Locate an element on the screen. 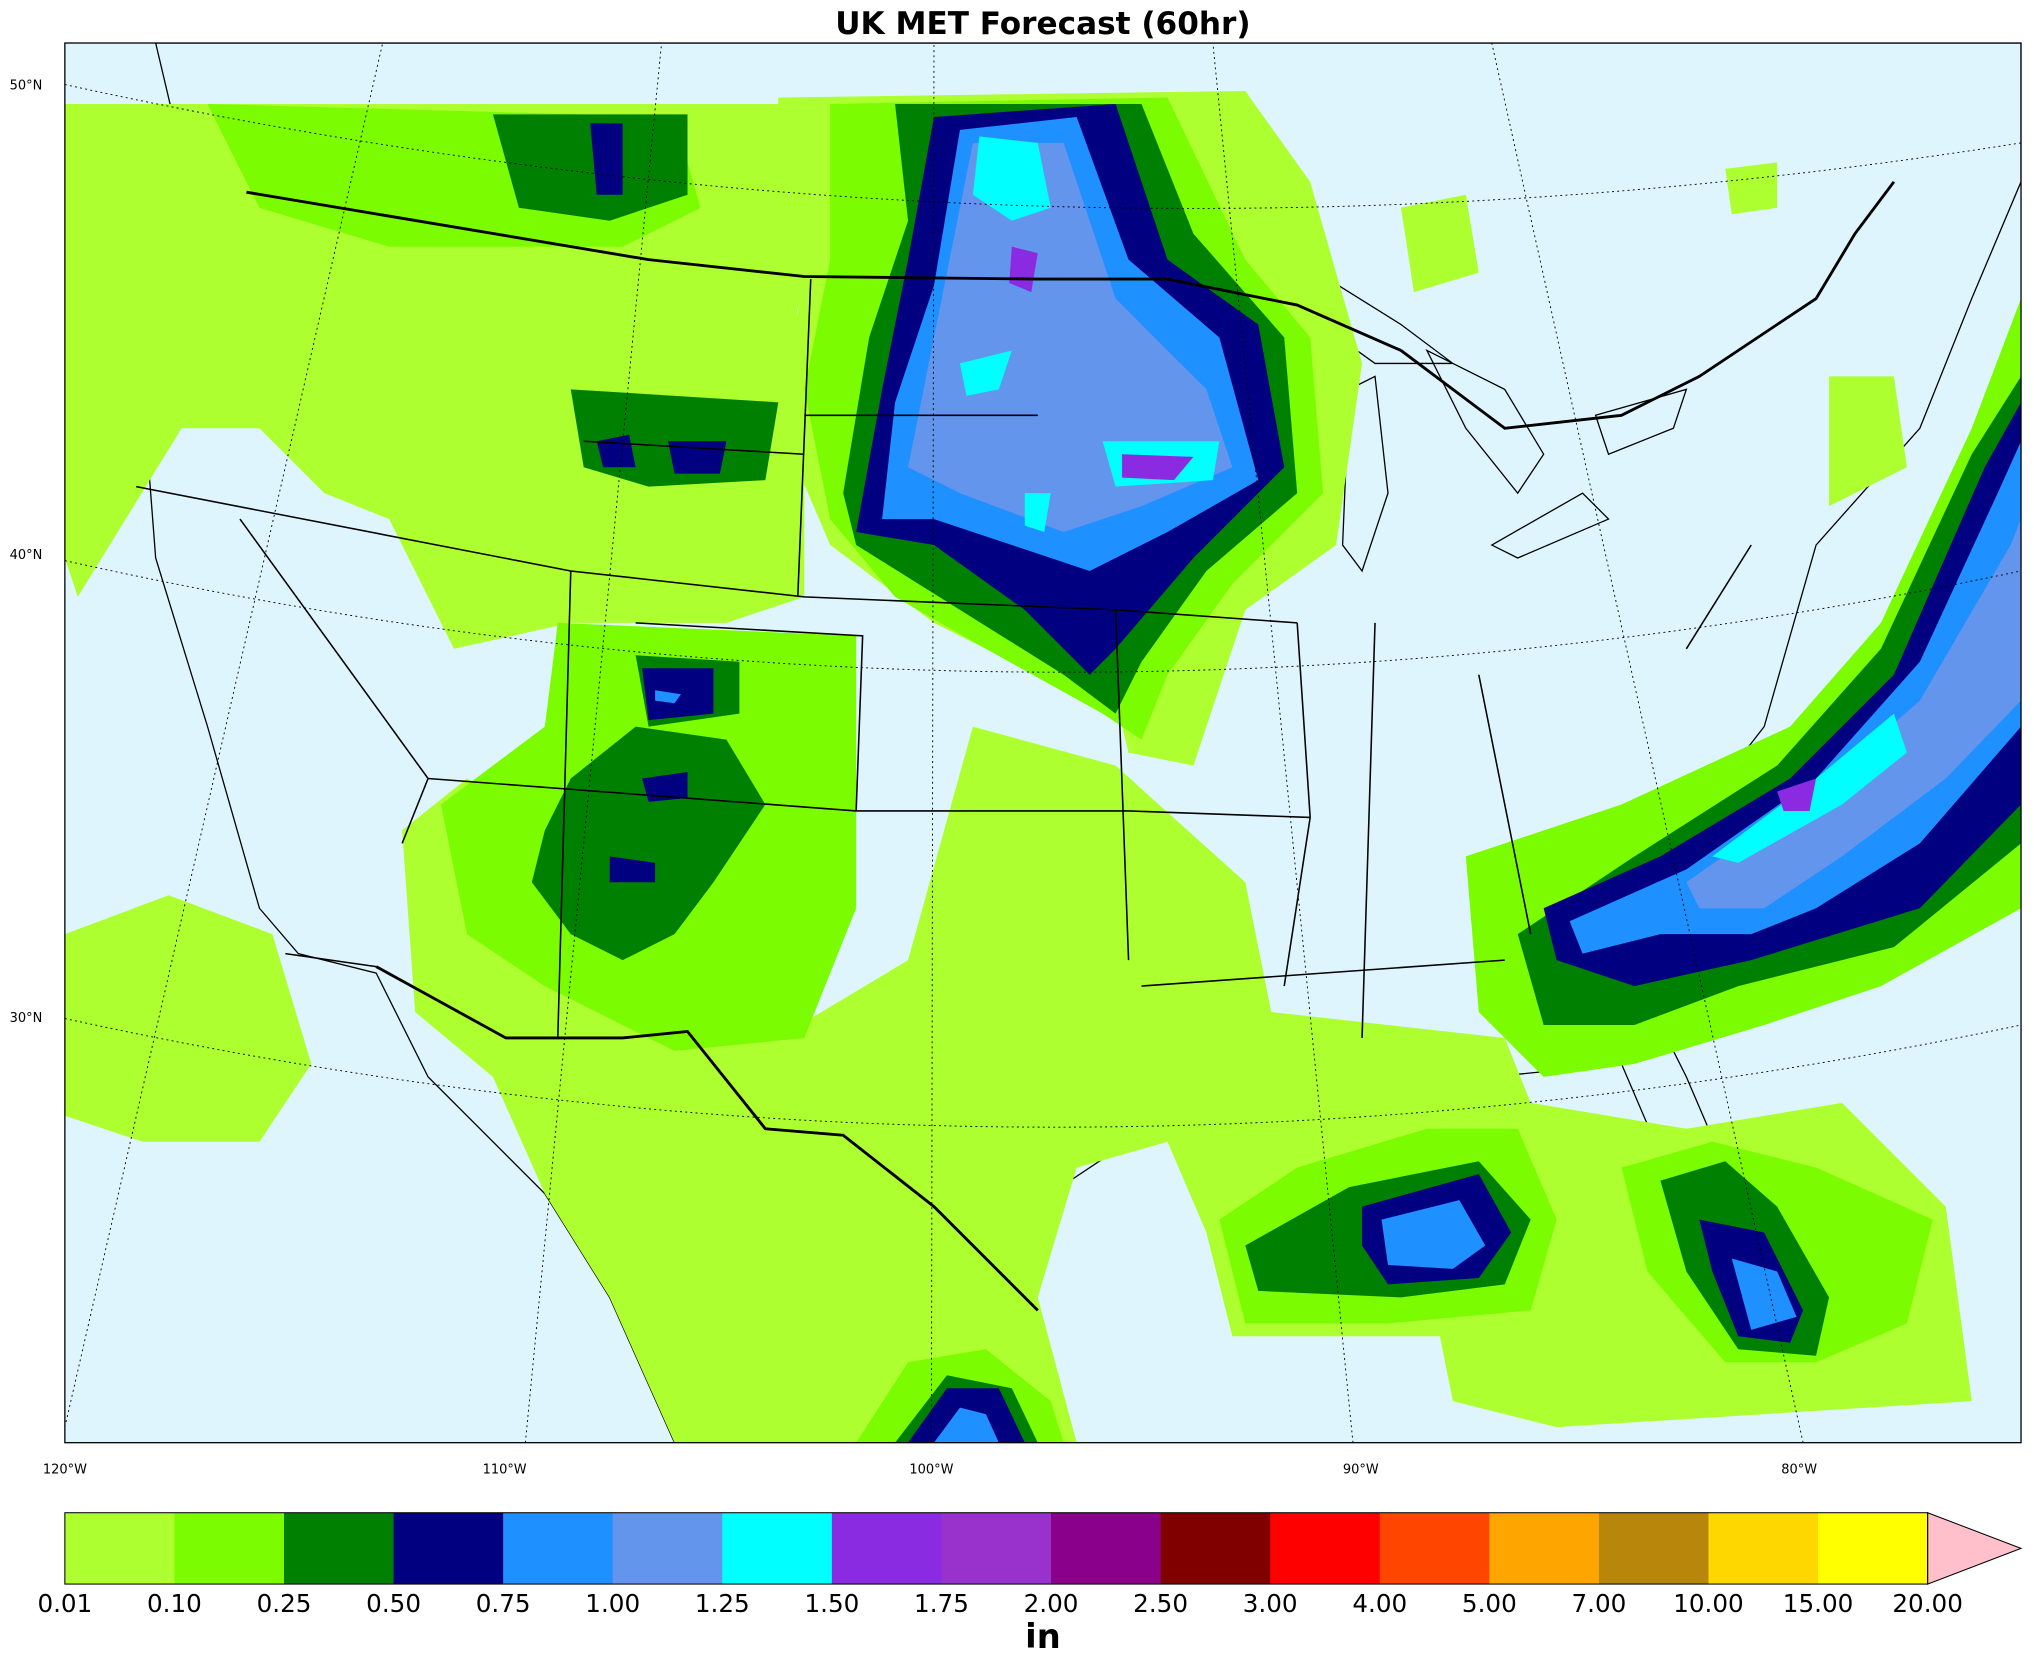 This screenshot has width=2034, height=1666. latitude-label: 40°N is located at coordinates (26, 555).